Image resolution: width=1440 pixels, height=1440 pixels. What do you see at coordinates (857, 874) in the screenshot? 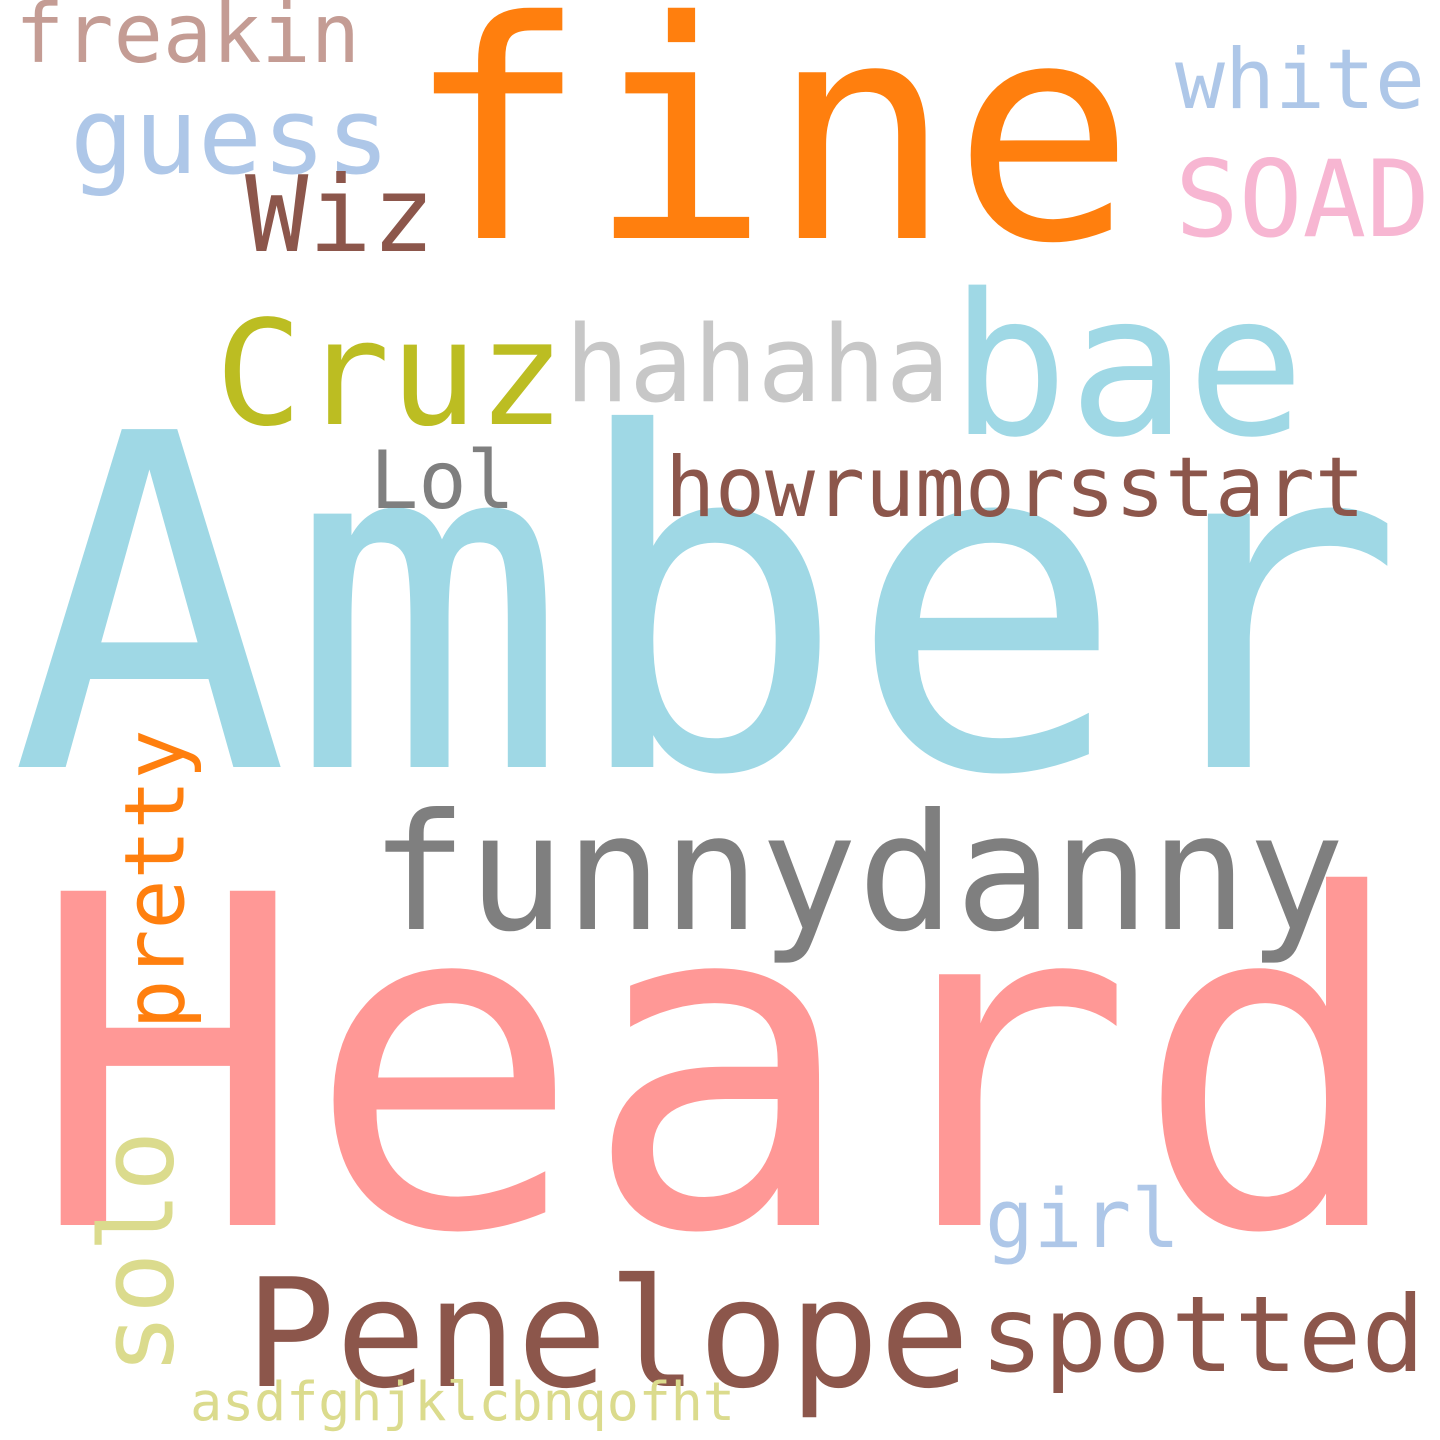
I see `word-funnydanny: funnydanny` at bounding box center [857, 874].